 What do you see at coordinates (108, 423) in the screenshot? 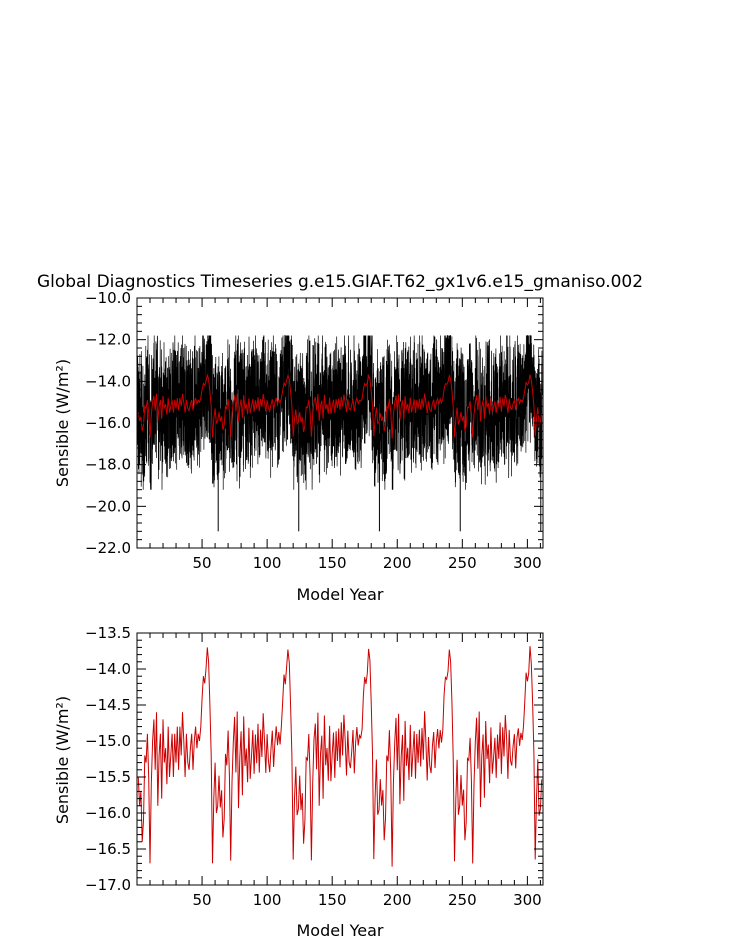
I see `top-y-tick-label: −16.0` at bounding box center [108, 423].